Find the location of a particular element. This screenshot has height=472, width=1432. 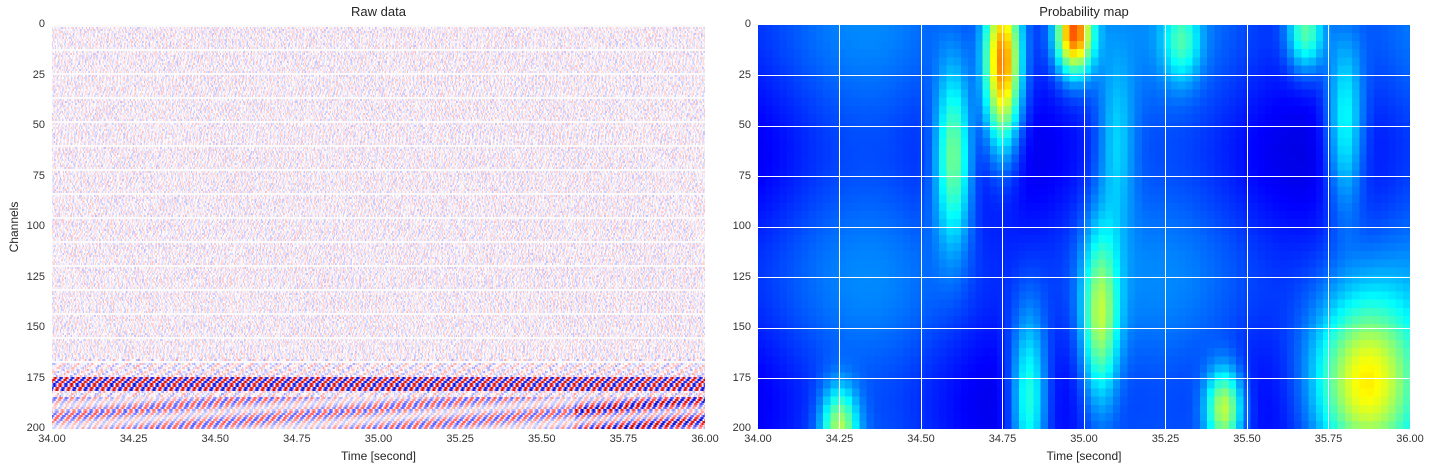

prob-title: Probability map is located at coordinates (1084, 11).